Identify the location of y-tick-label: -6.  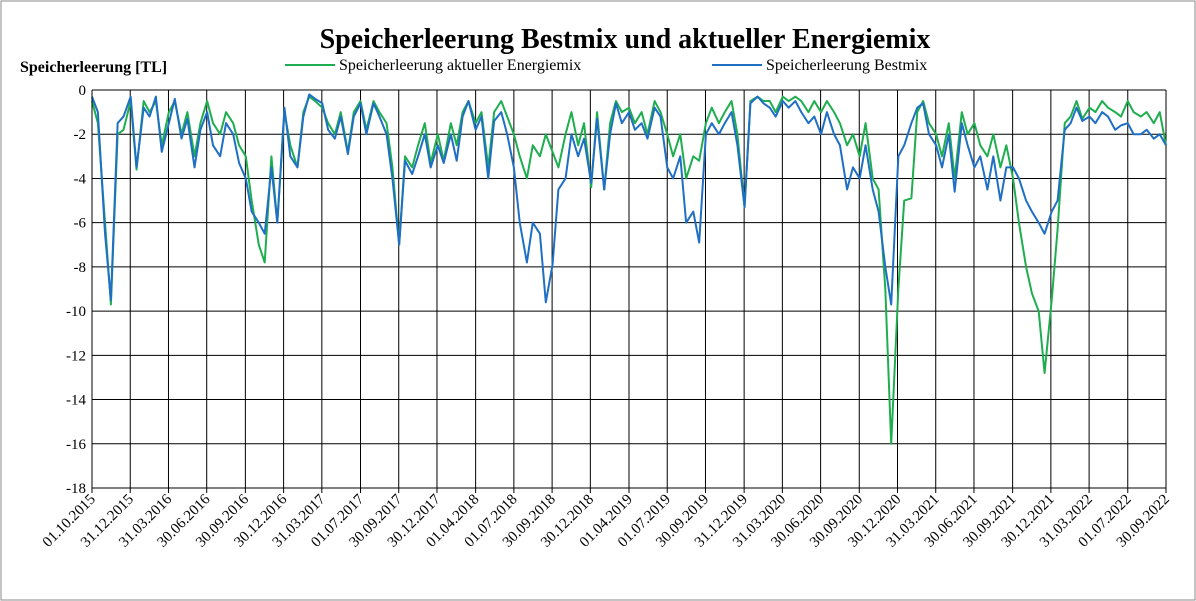
(80, 224).